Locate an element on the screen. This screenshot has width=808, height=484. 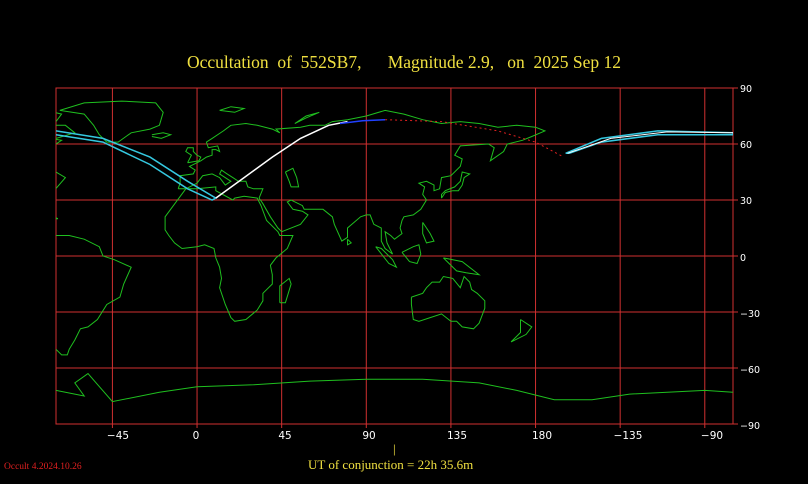
path-center-east is located at coordinates (650, 142).